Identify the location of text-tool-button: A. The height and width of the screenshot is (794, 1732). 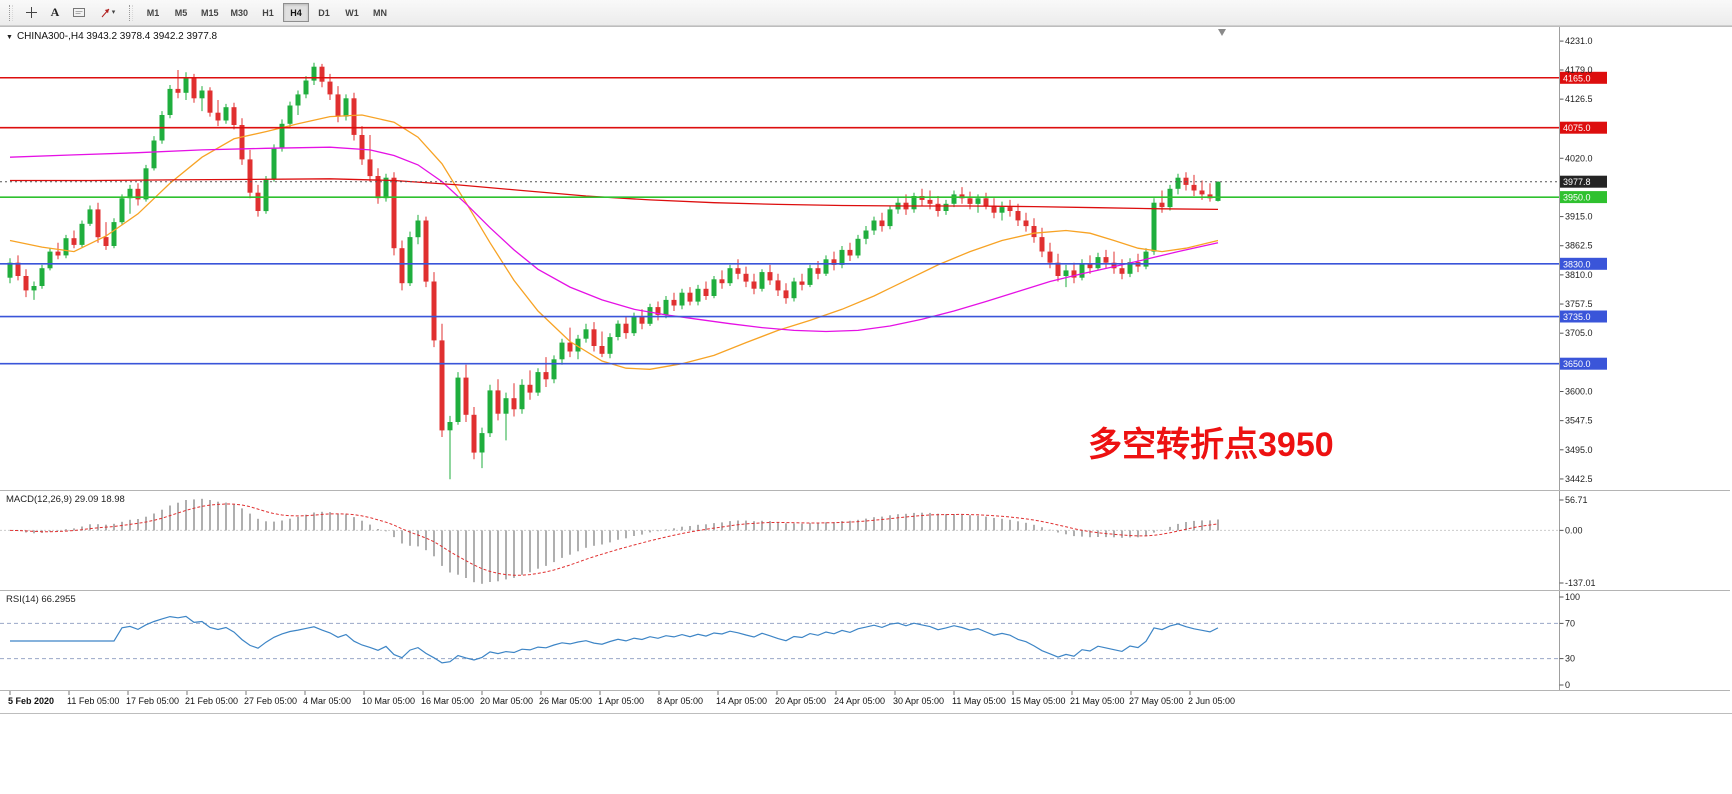
(55, 13).